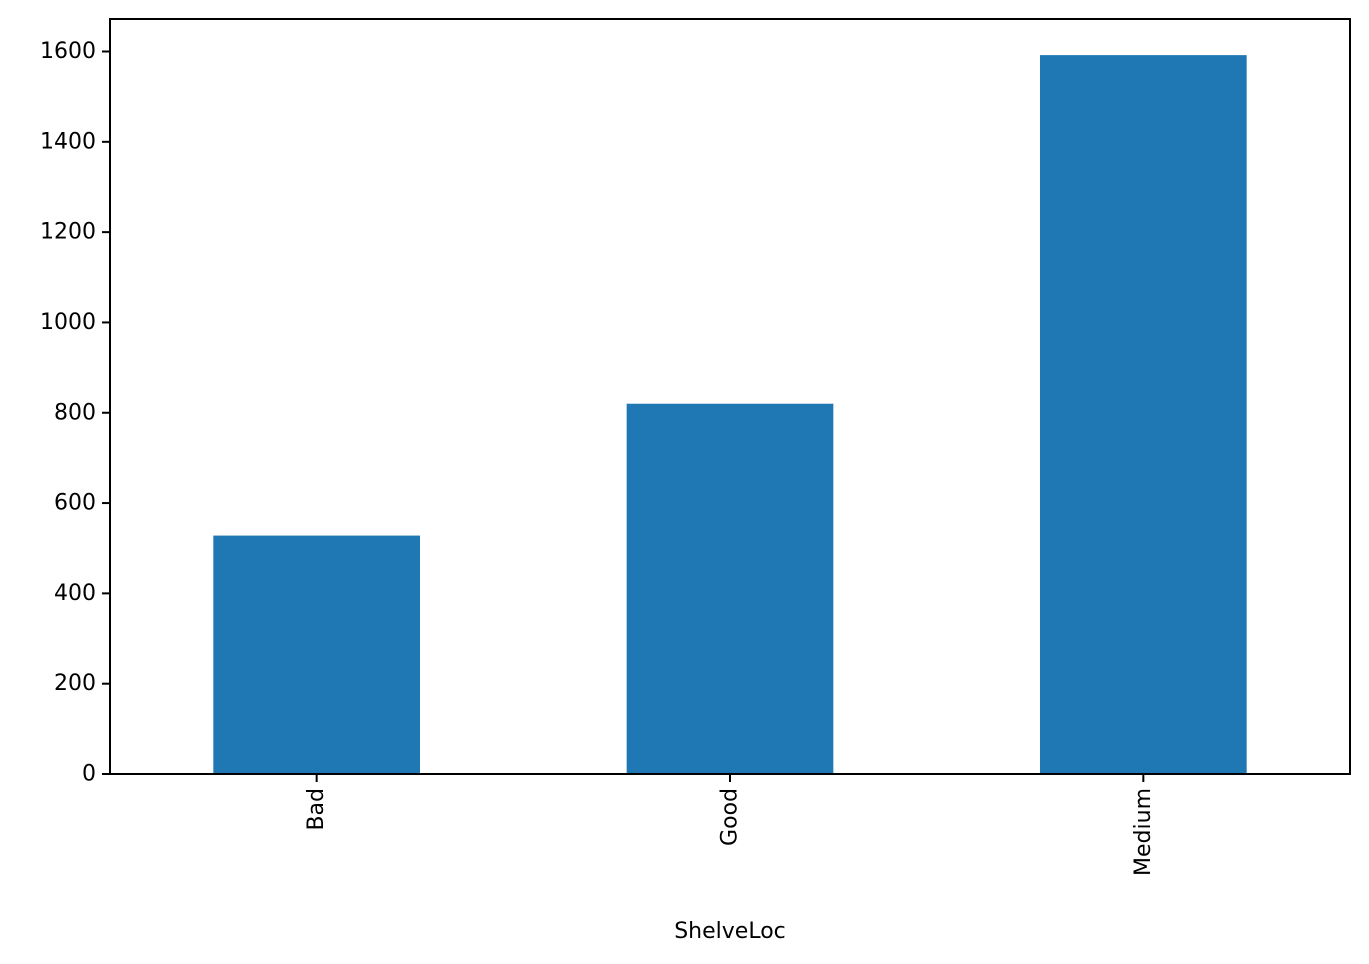 This screenshot has width=1369, height=964. I want to click on x-axis-label: ShelveLoc, so click(730, 931).